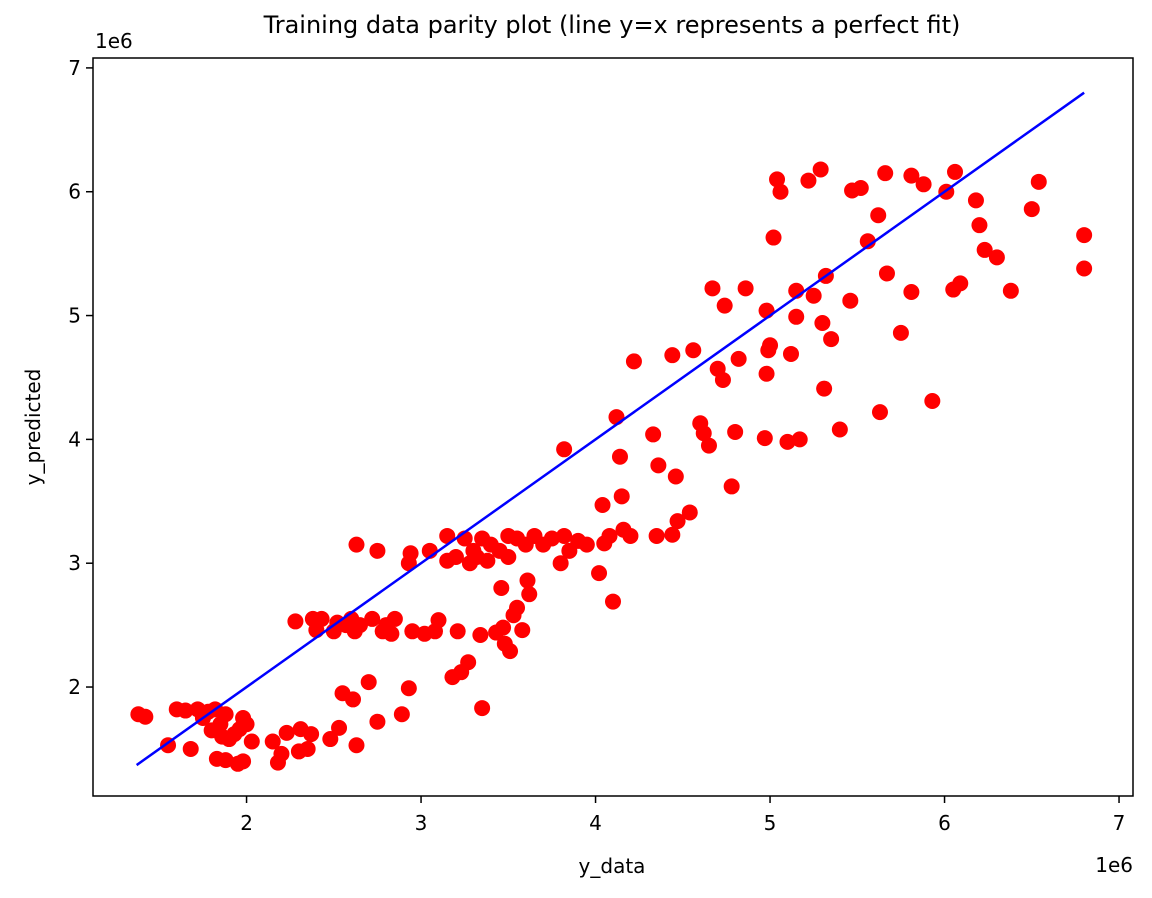  Describe the element at coordinates (114, 41) in the screenshot. I see `y-offset-label: 1e6` at that location.